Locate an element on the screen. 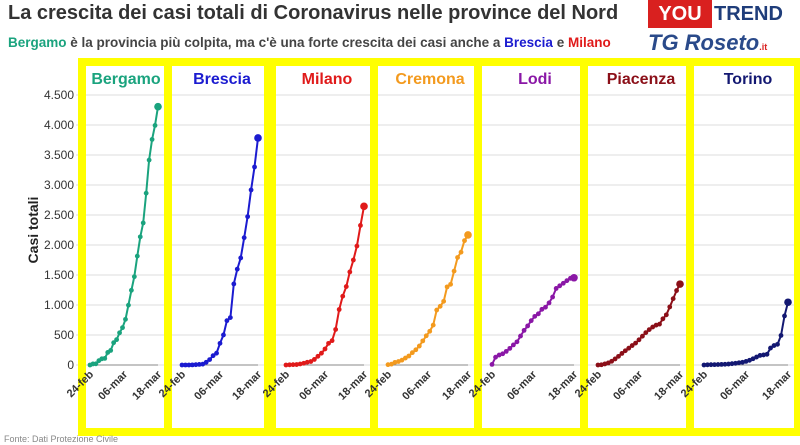 This screenshot has height=445, width=800. tgroseto-logo-suffix: .it is located at coordinates (763, 47).